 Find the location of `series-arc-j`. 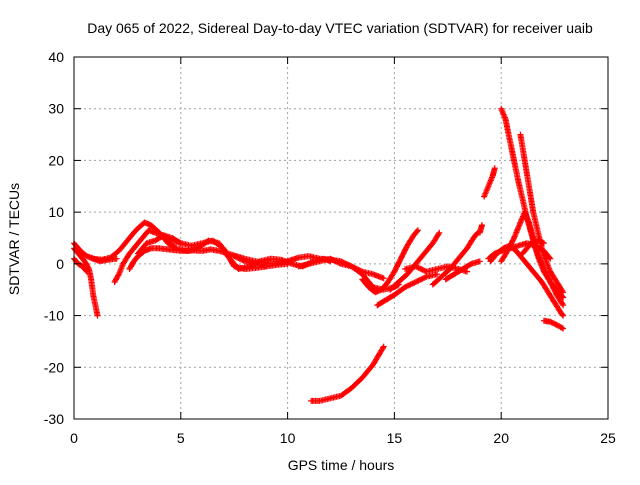

series-arc-j is located at coordinates (347, 373).